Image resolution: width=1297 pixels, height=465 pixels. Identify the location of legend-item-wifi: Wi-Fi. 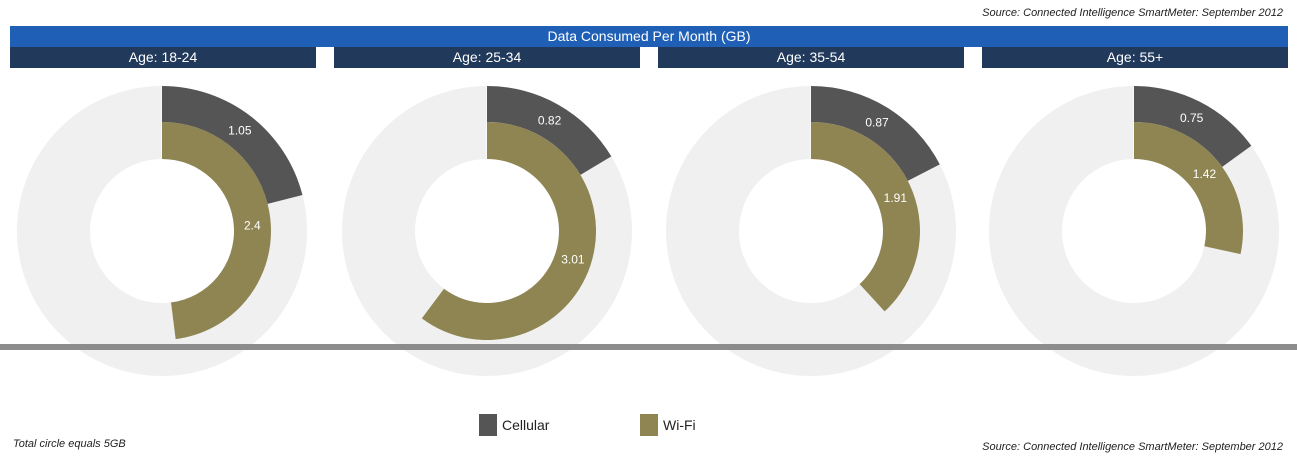
(668, 425).